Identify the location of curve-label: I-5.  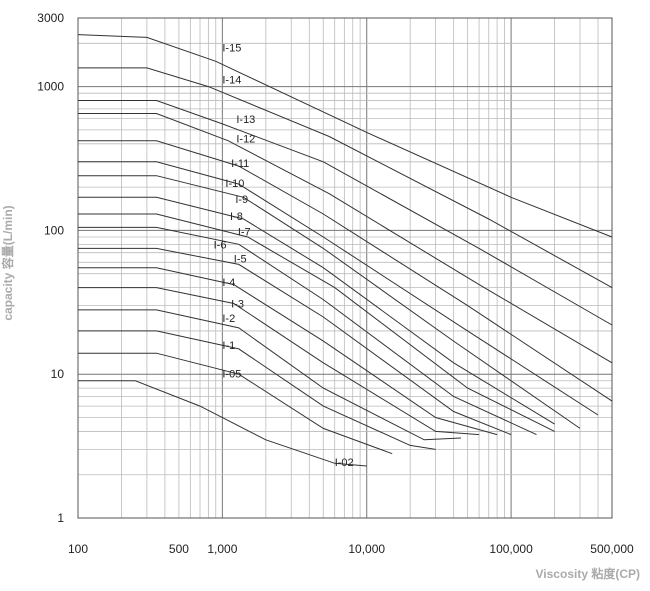
(240, 259).